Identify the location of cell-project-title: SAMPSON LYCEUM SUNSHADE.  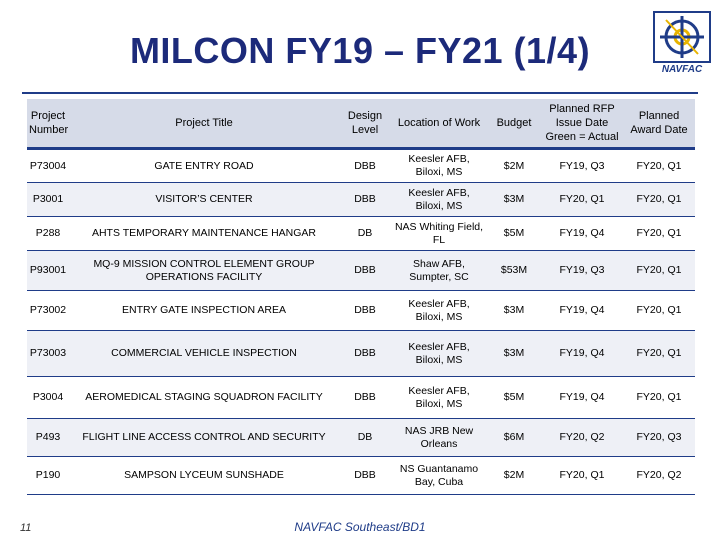
(204, 475).